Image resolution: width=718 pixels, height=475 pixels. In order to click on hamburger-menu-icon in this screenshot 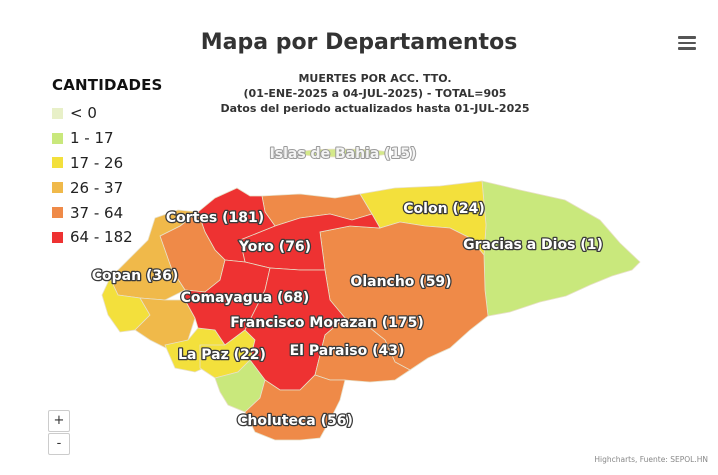, I will do `click(687, 44)`.